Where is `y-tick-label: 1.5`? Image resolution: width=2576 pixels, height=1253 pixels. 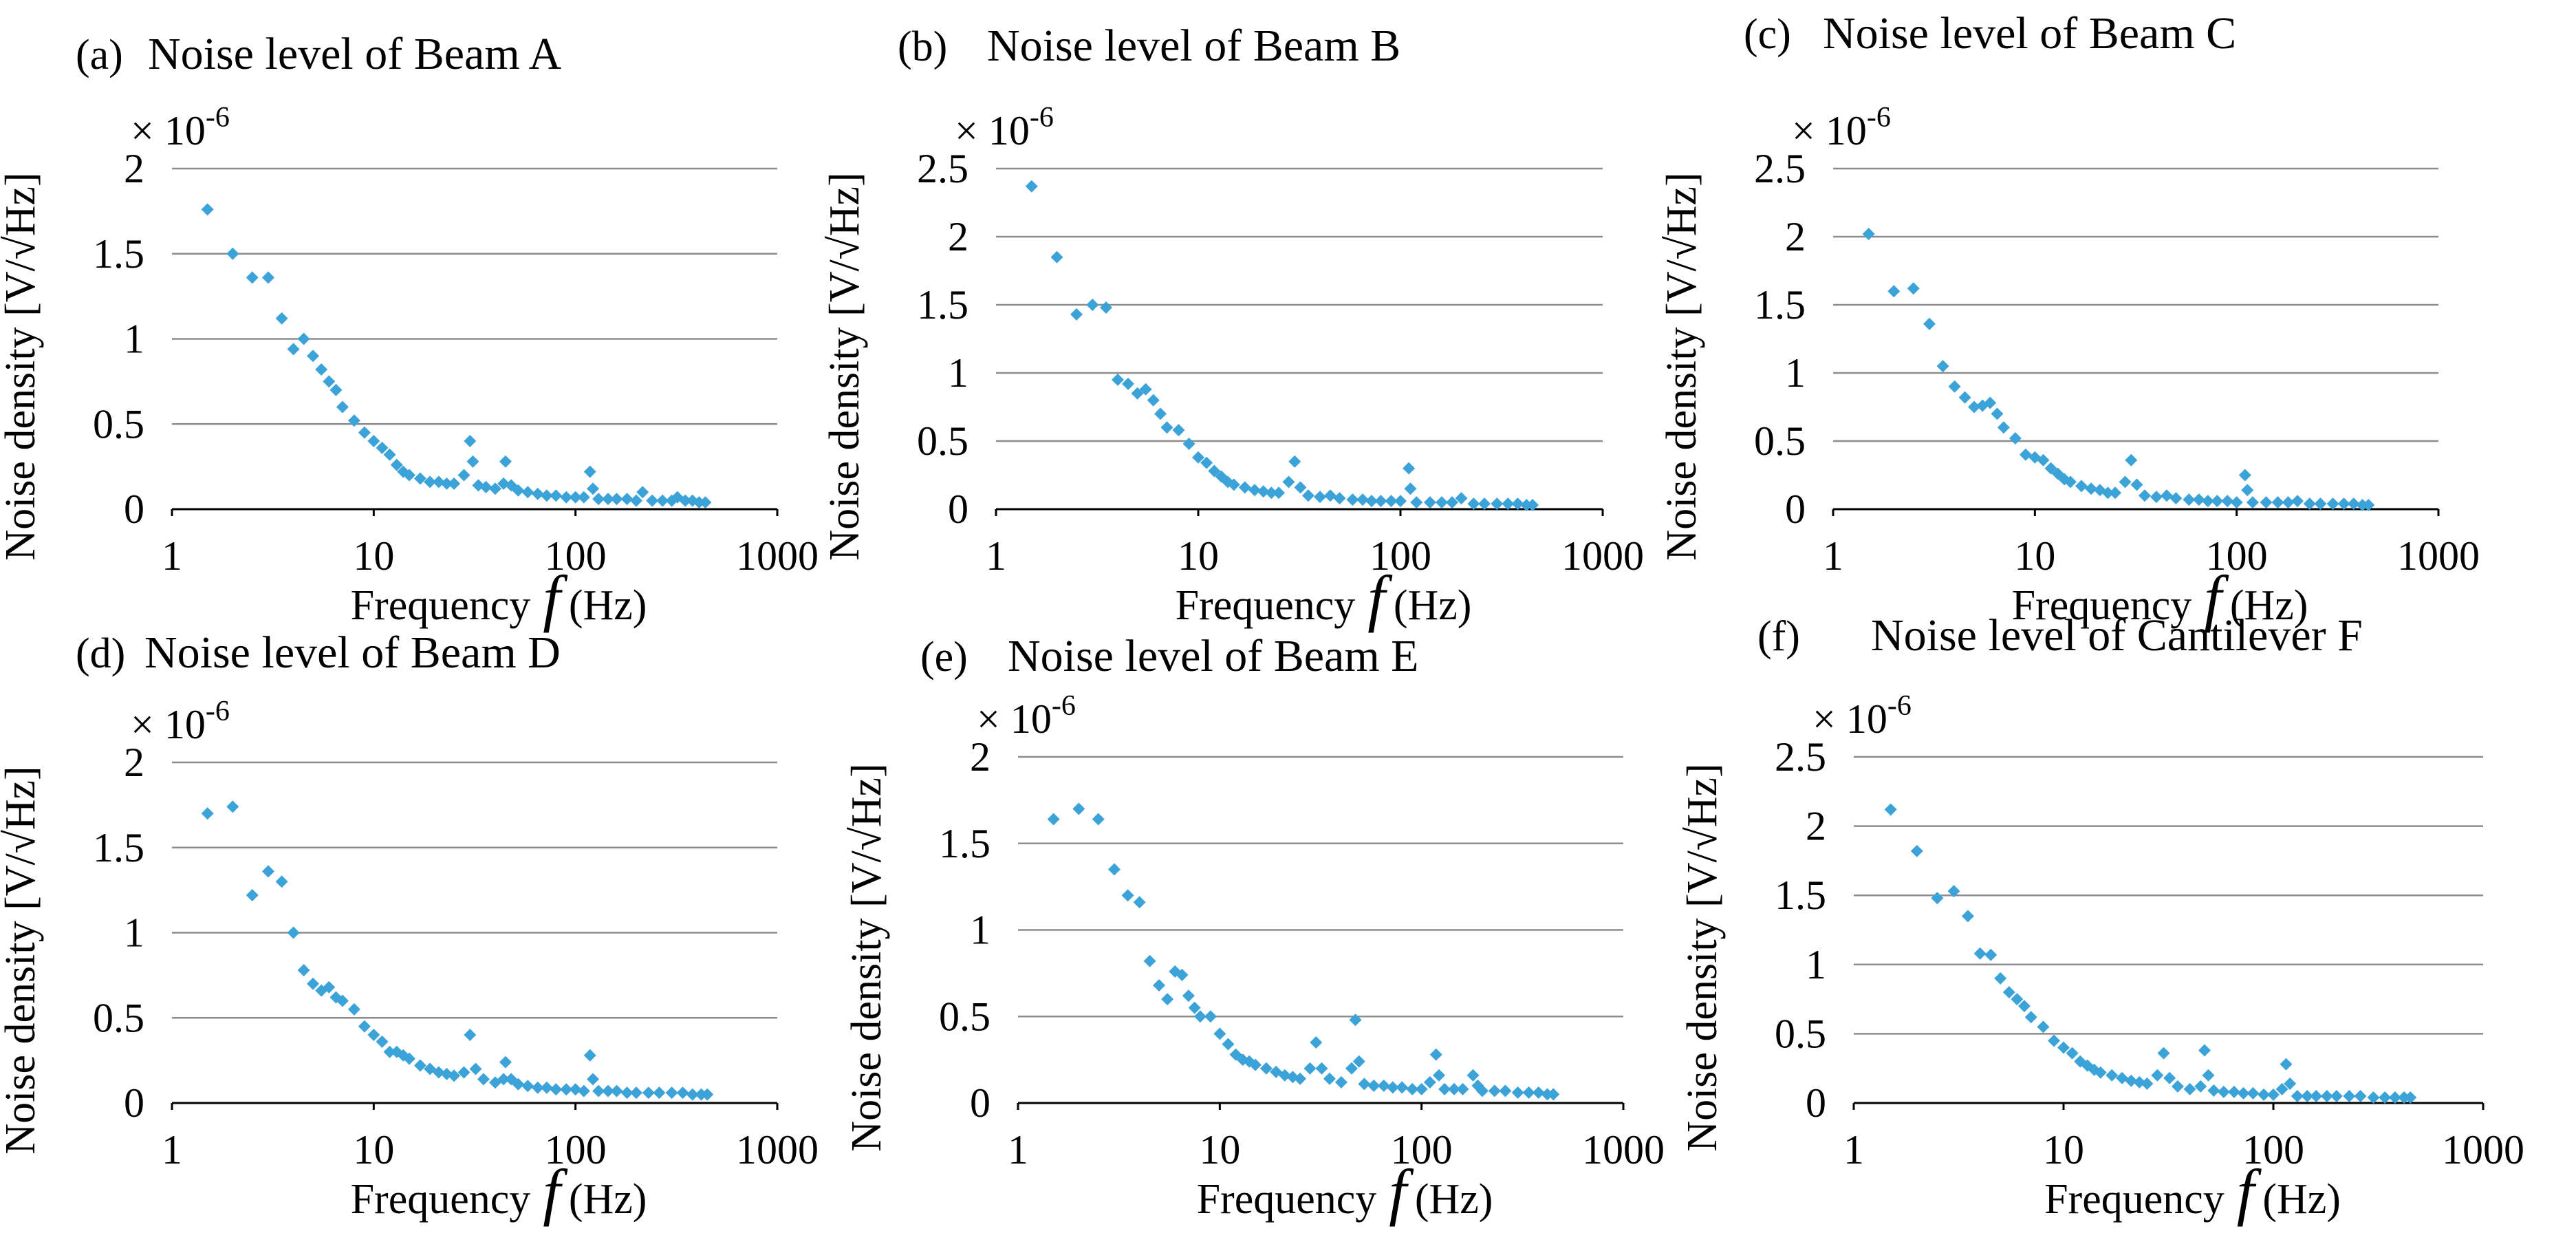 y-tick-label: 1.5 is located at coordinates (1800, 895).